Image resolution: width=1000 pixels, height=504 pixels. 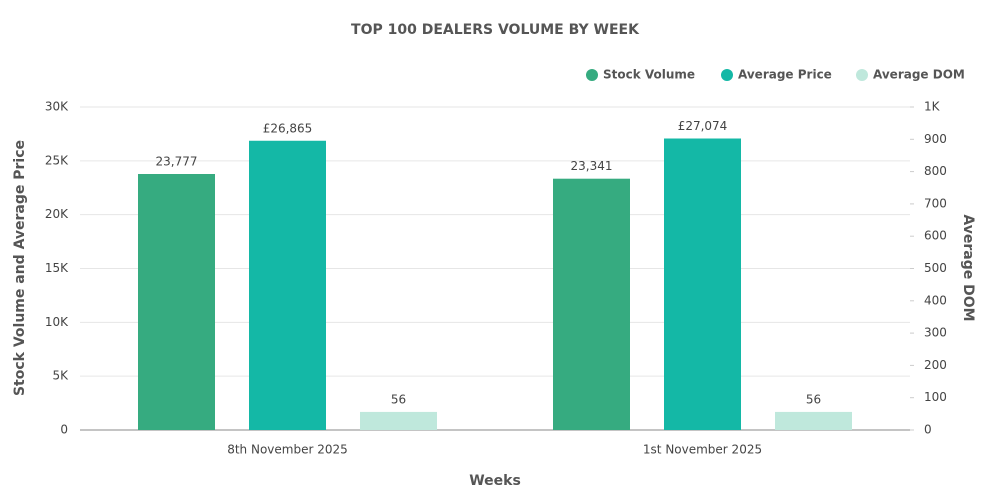 I want to click on x-axis-title: Weeks, so click(x=495, y=481).